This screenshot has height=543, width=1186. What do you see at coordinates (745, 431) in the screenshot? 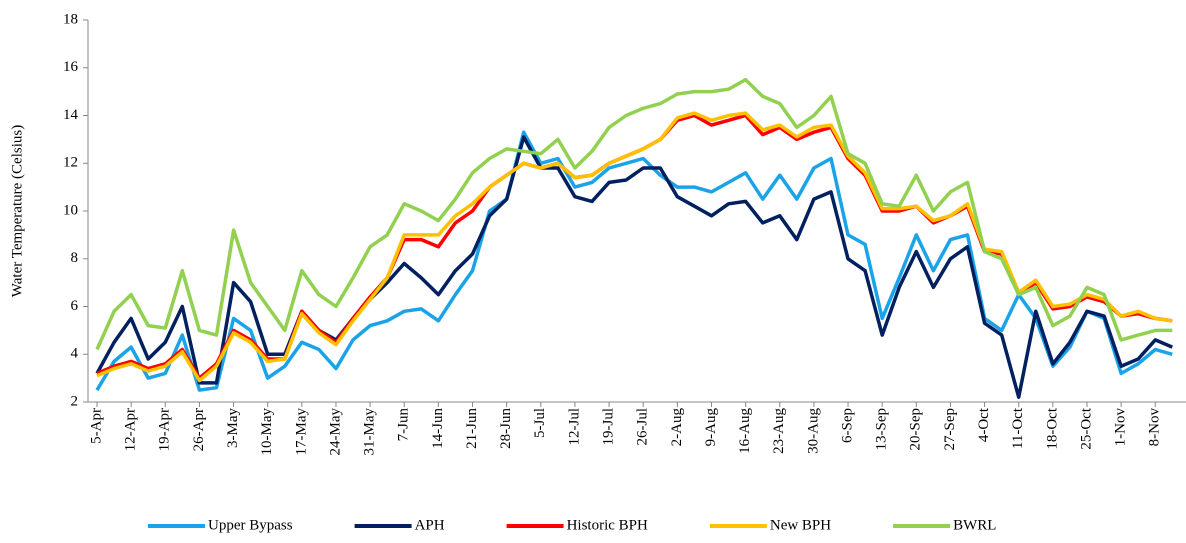
I see `x-tick-label: 16-Aug` at bounding box center [745, 431].